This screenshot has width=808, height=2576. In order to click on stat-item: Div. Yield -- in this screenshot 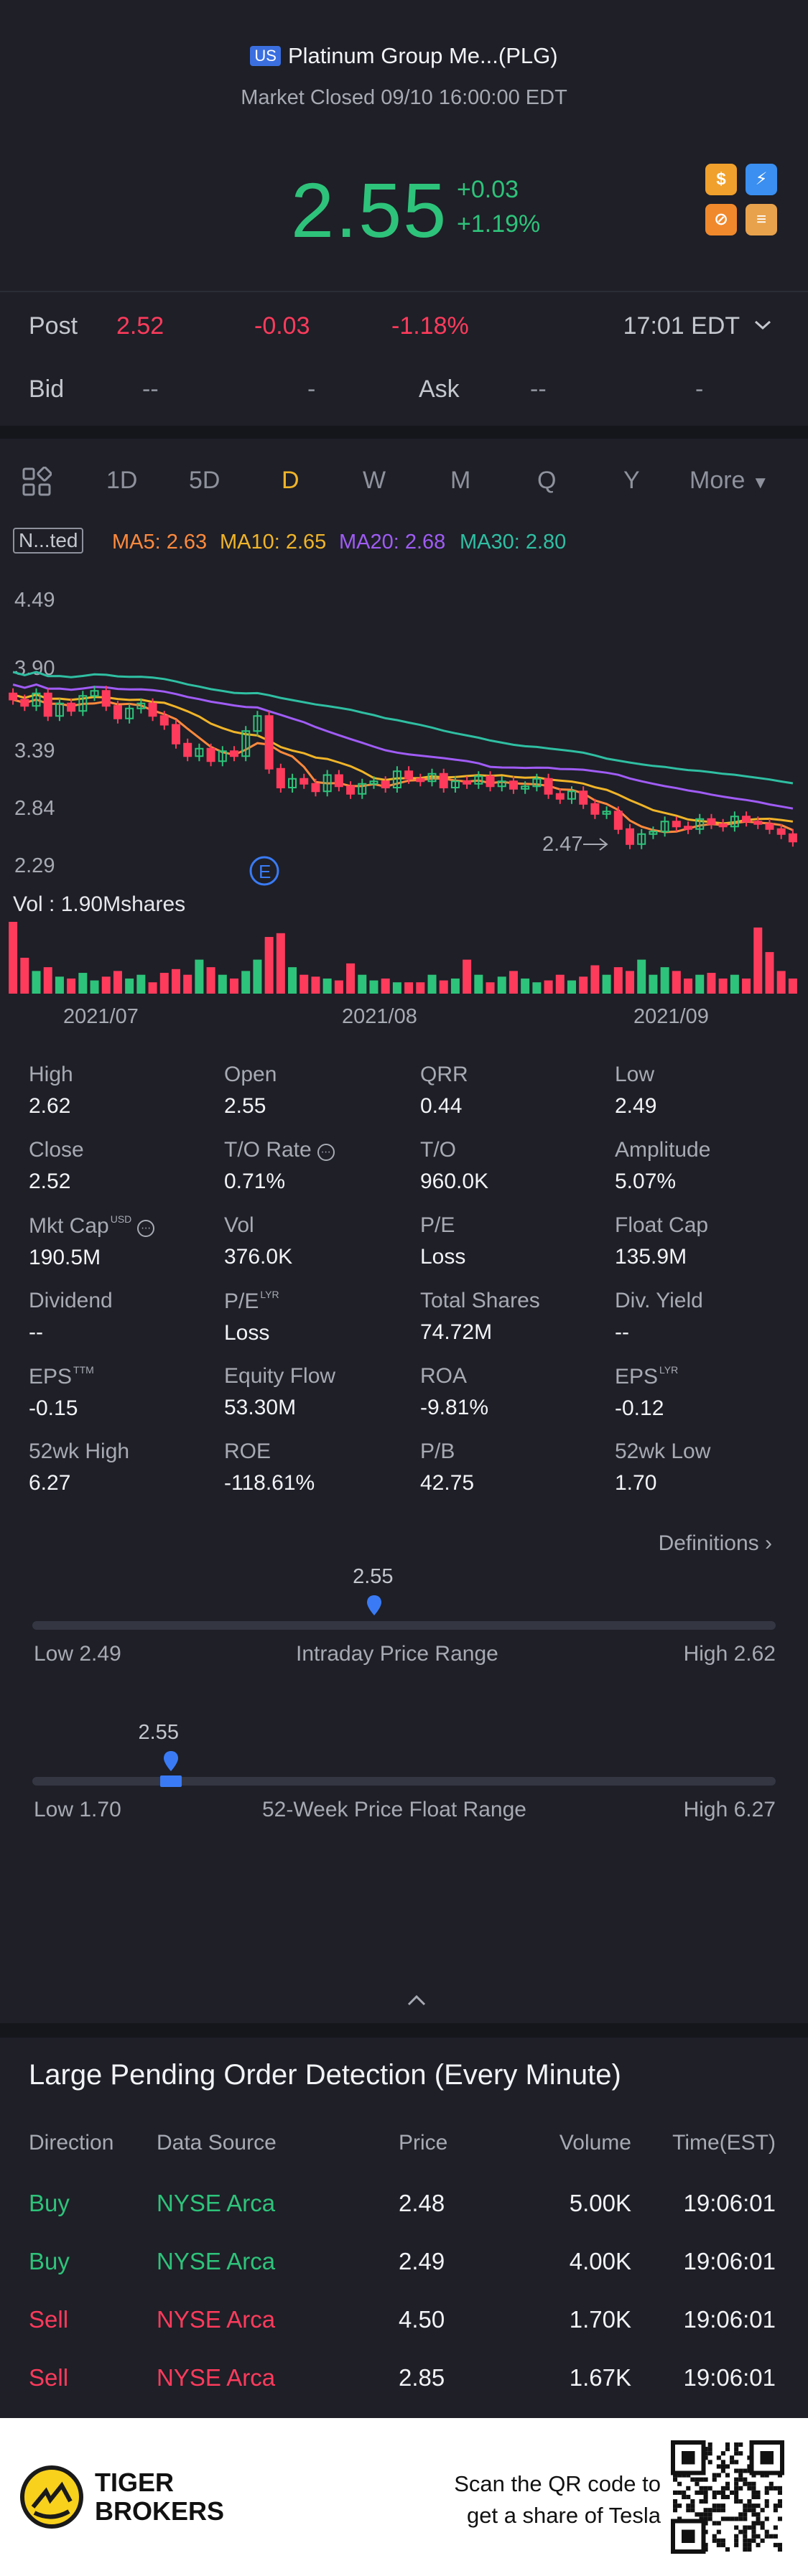, I will do `click(711, 1317)`.